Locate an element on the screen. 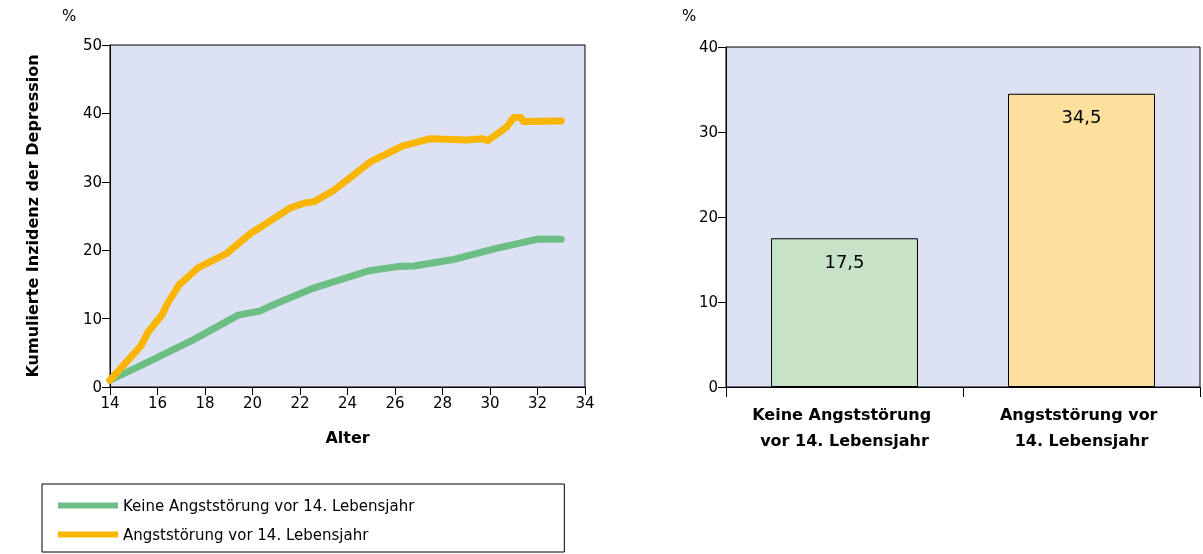 The image size is (1203, 554). x-tick-label: 34 is located at coordinates (585, 402).